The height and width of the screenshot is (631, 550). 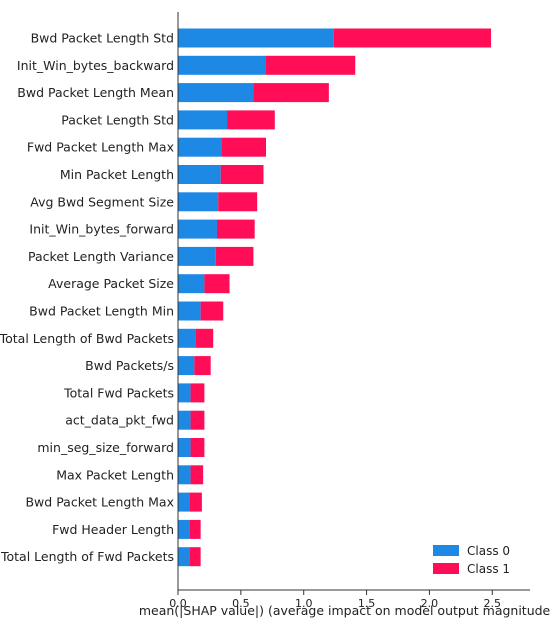 What do you see at coordinates (117, 119) in the screenshot?
I see `category-label: Packet Length Std` at bounding box center [117, 119].